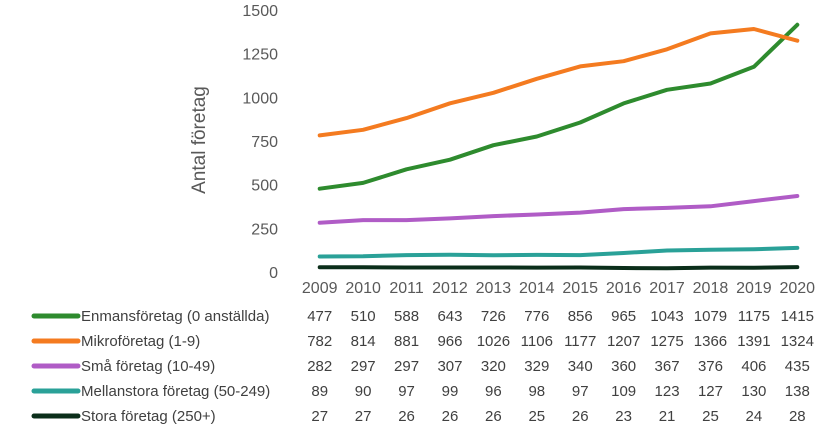 The height and width of the screenshot is (432, 827). I want to click on x-tick-label: 2010, so click(363, 288).